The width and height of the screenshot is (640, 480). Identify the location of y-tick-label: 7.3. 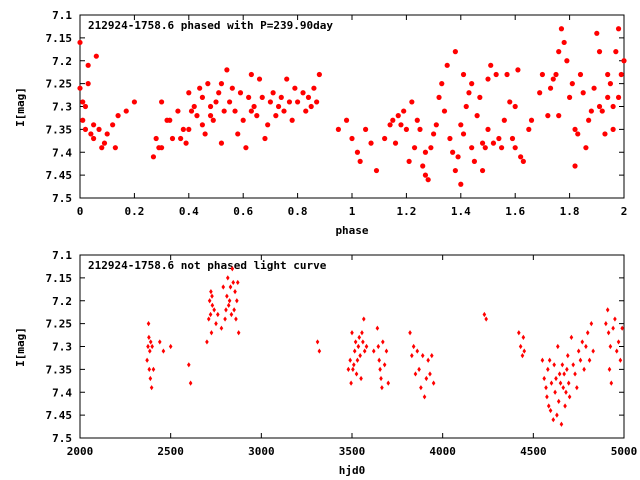
(62, 347).